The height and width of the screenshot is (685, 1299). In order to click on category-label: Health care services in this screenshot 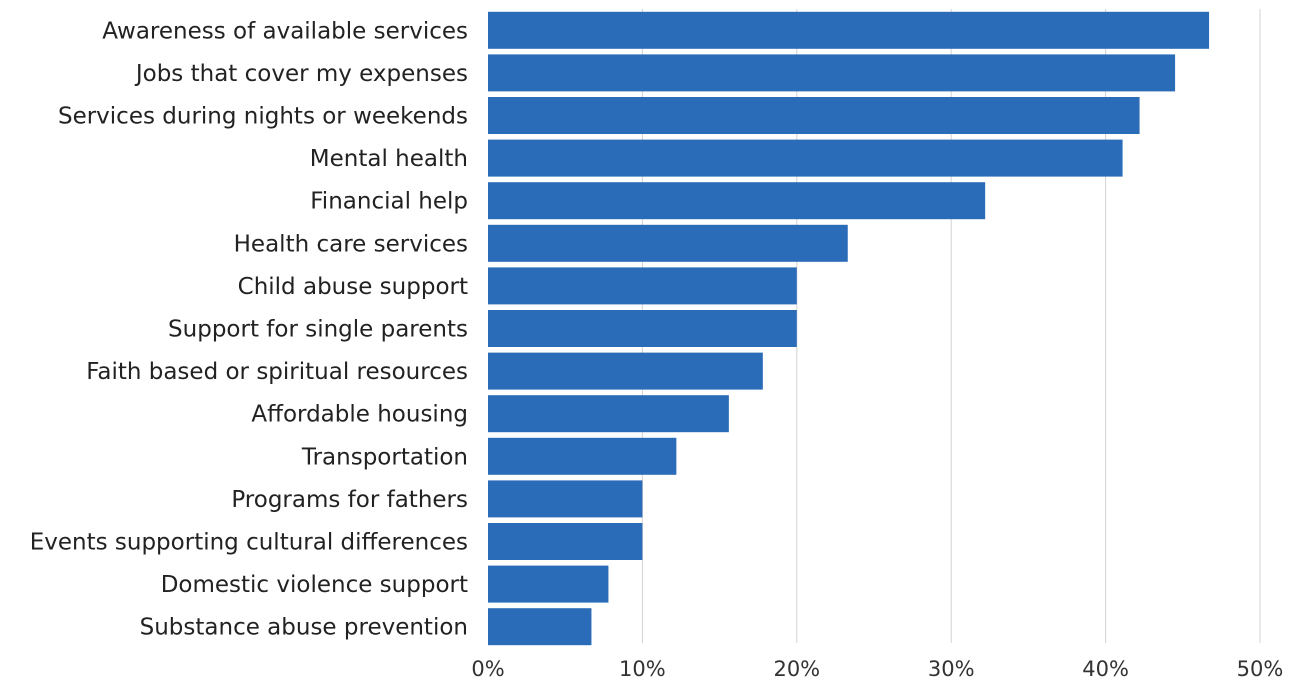, I will do `click(351, 244)`.